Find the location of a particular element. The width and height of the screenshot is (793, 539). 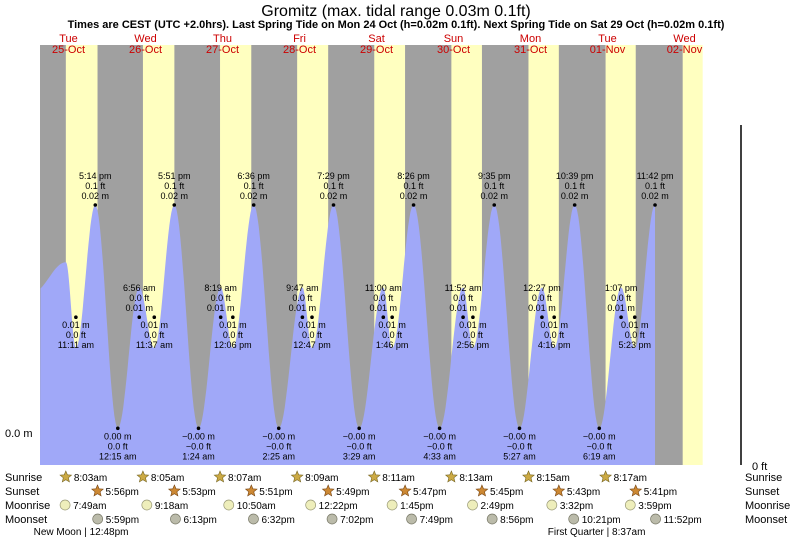

moonset-time: 6:32pm is located at coordinates (277, 520).